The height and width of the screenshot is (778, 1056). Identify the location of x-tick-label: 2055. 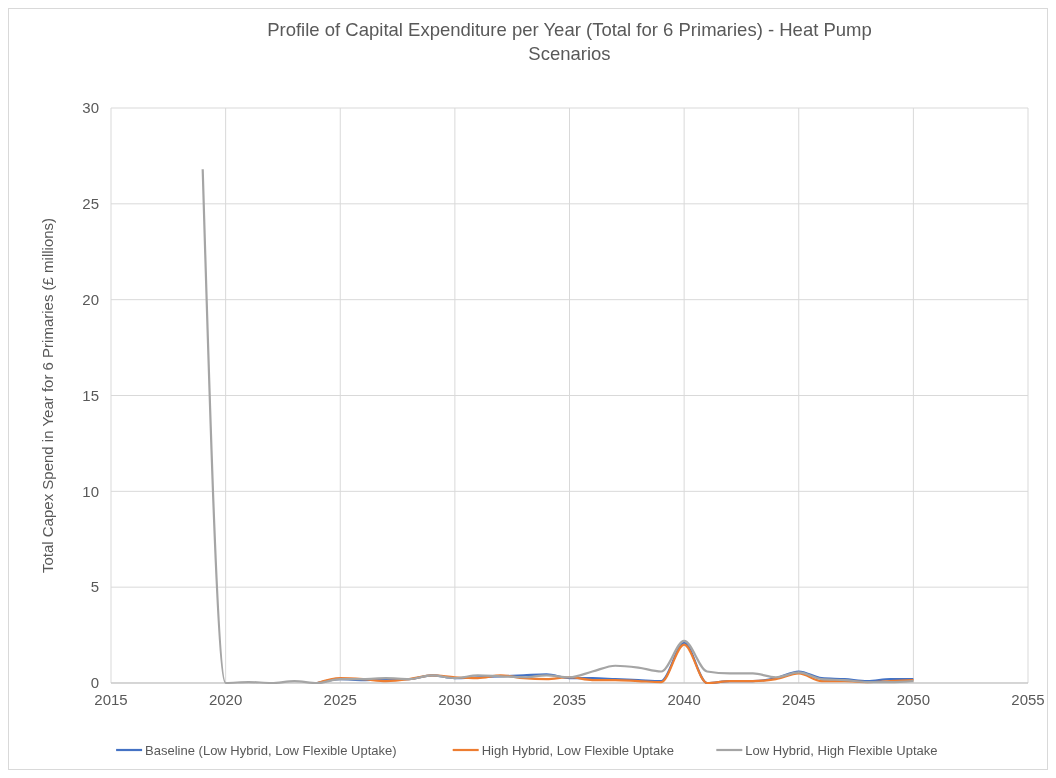
(1028, 699).